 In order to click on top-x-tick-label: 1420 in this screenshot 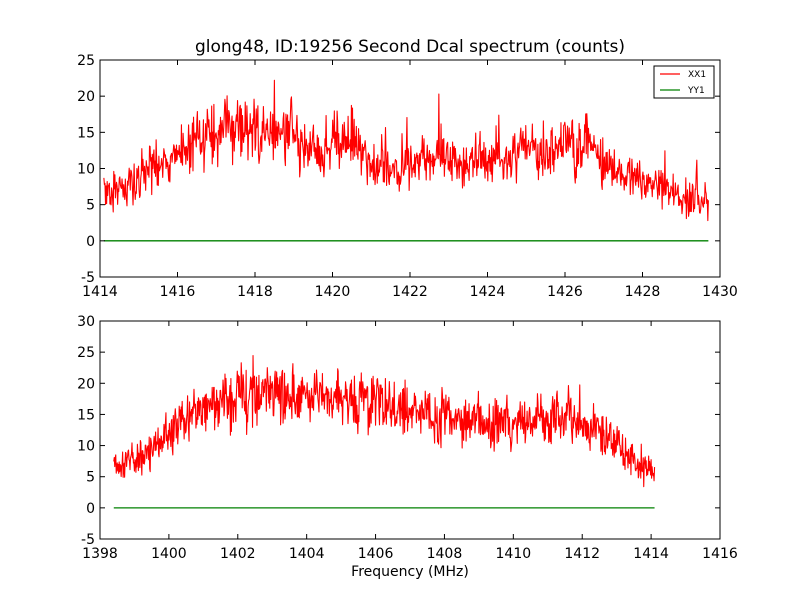, I will do `click(333, 292)`.